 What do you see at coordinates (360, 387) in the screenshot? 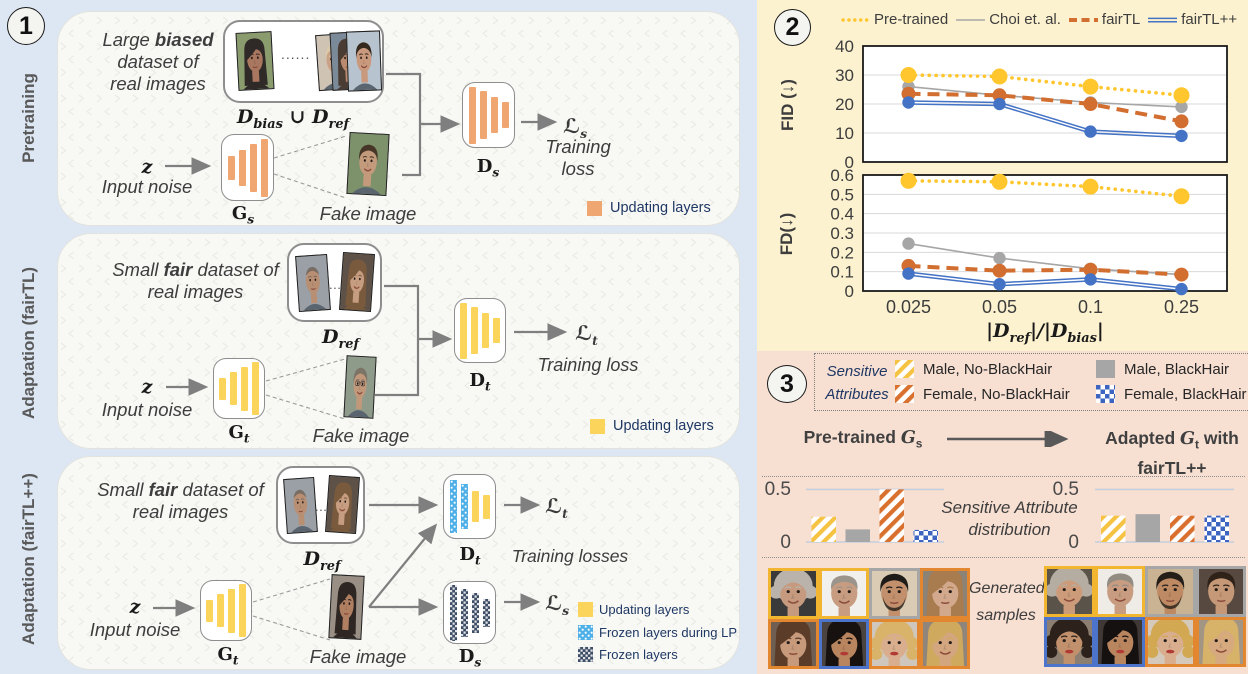
I see `panel2-fake-image` at bounding box center [360, 387].